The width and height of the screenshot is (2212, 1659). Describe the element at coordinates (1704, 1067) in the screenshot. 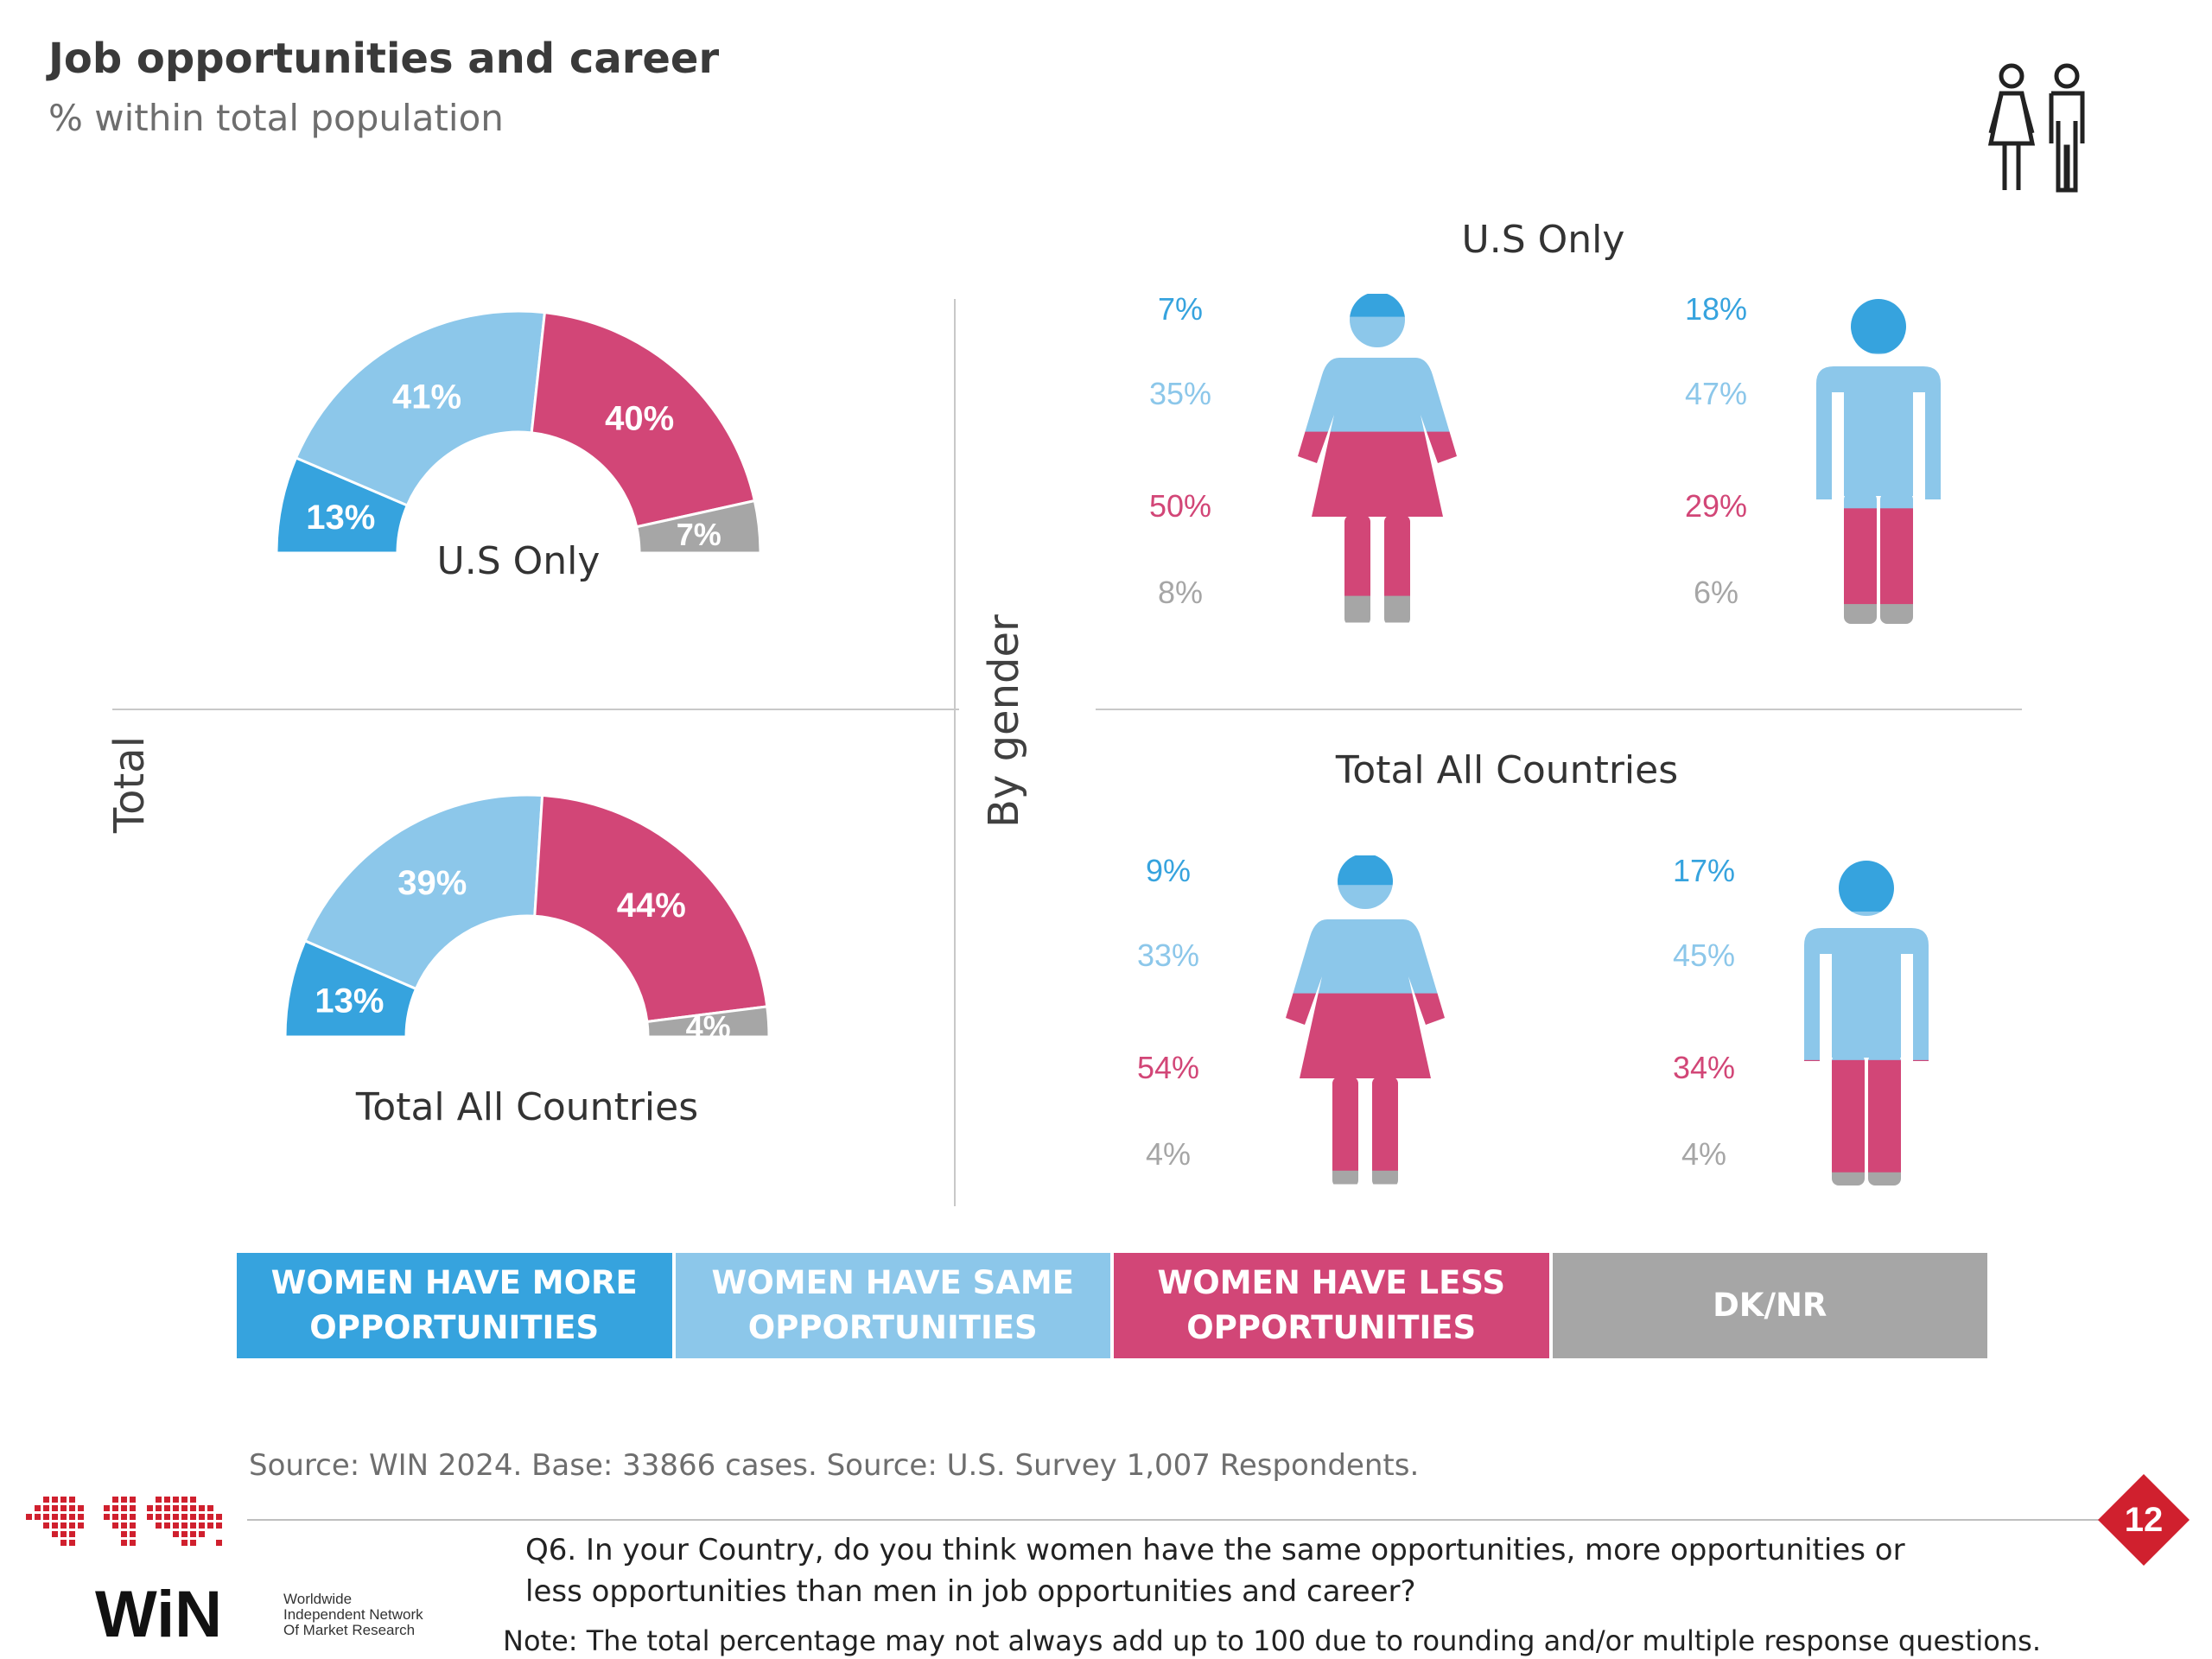

I see `figure-total-male-label-less: 34%` at that location.